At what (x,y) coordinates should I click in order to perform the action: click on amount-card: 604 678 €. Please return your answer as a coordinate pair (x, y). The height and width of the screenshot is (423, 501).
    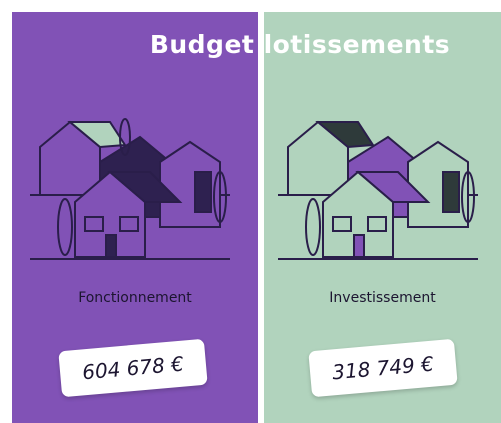
    Looking at the image, I should click on (133, 368).